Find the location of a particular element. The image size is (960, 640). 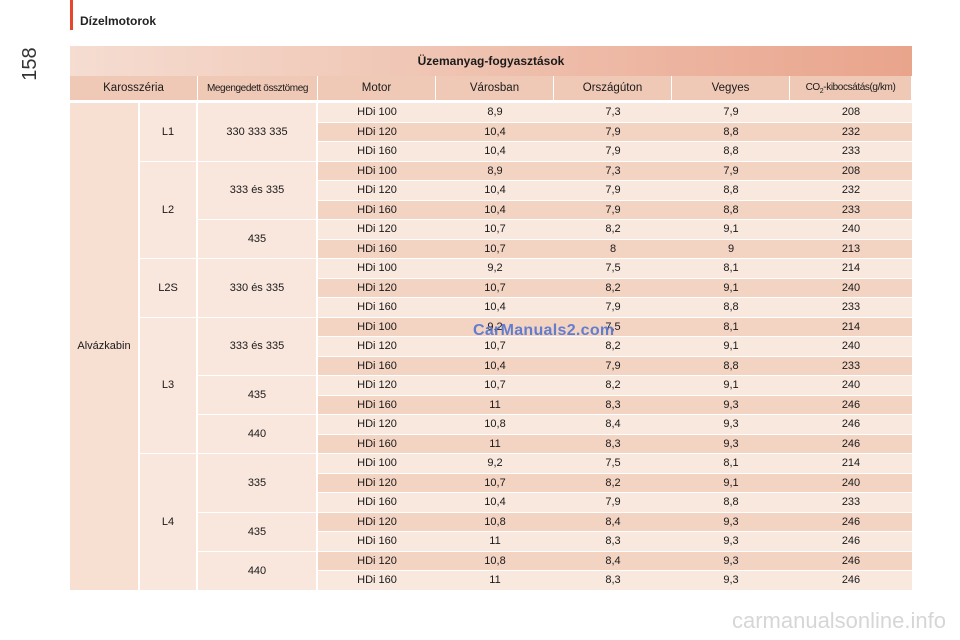

co2-prefix: CO is located at coordinates (813, 87).